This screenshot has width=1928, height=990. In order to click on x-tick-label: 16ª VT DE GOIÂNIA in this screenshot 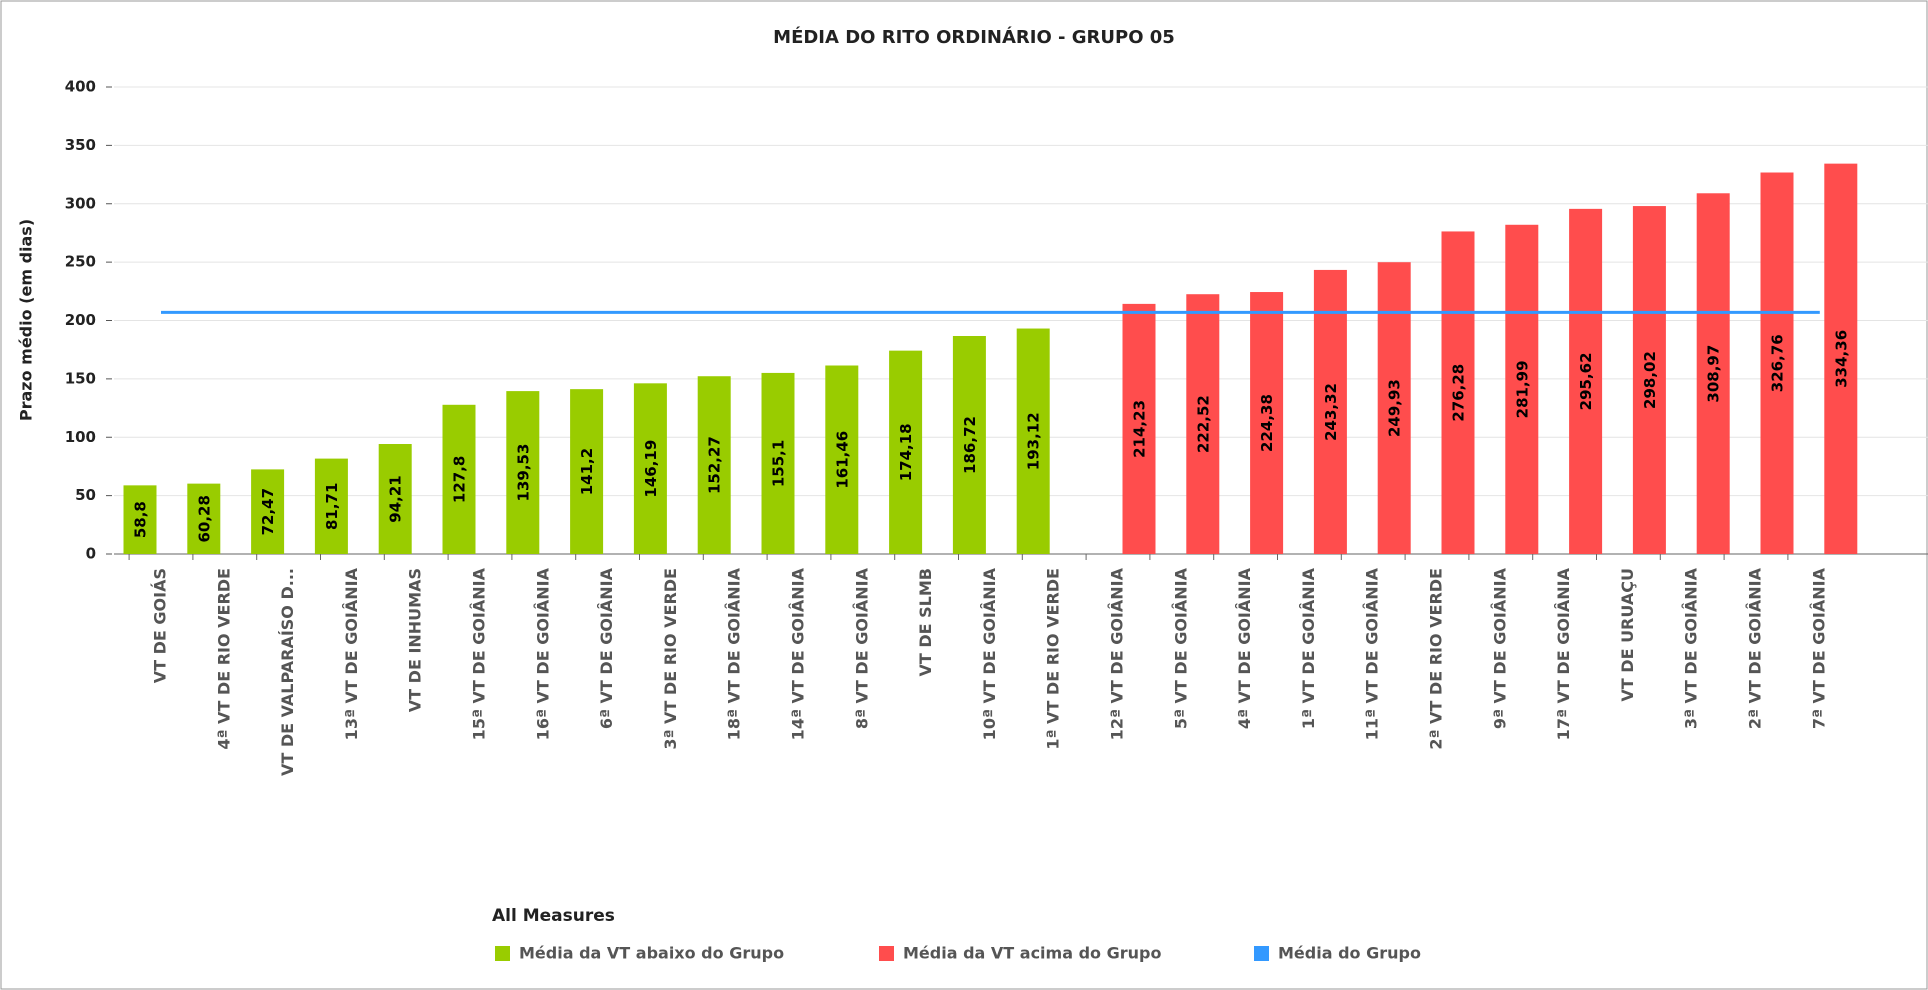, I will do `click(542, 653)`.